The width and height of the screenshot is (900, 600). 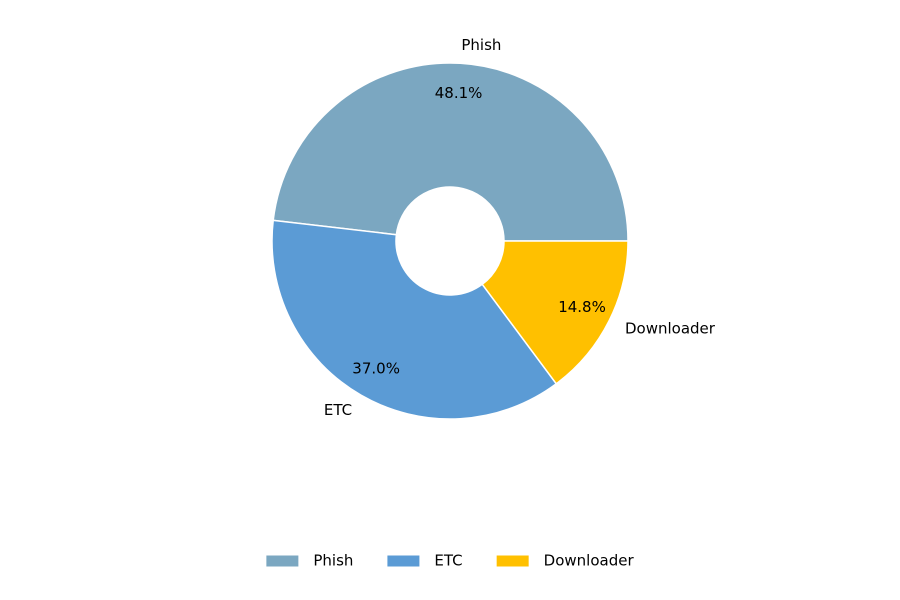 I want to click on legend-label: Downloader, so click(x=589, y=561).